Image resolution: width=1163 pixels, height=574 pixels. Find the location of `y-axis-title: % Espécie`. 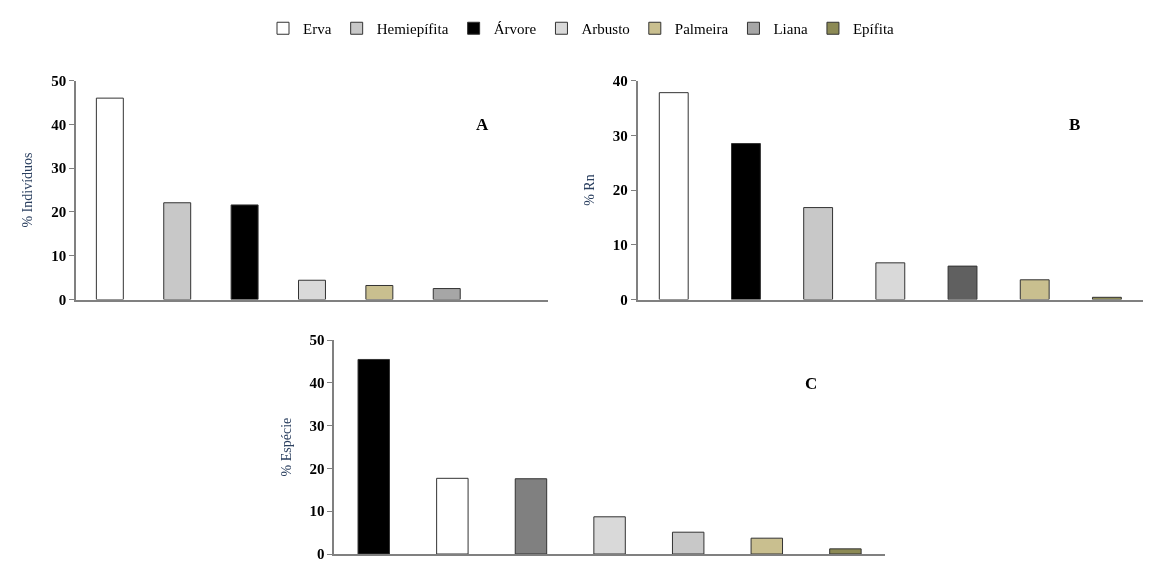

y-axis-title: % Espécie is located at coordinates (286, 447).